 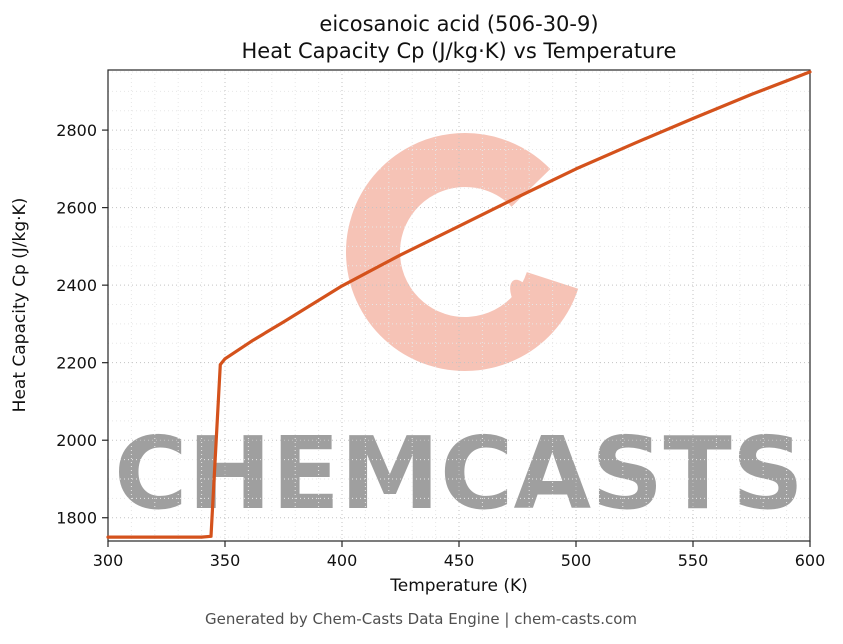 What do you see at coordinates (108, 560) in the screenshot?
I see `x-tick-label: 300` at bounding box center [108, 560].